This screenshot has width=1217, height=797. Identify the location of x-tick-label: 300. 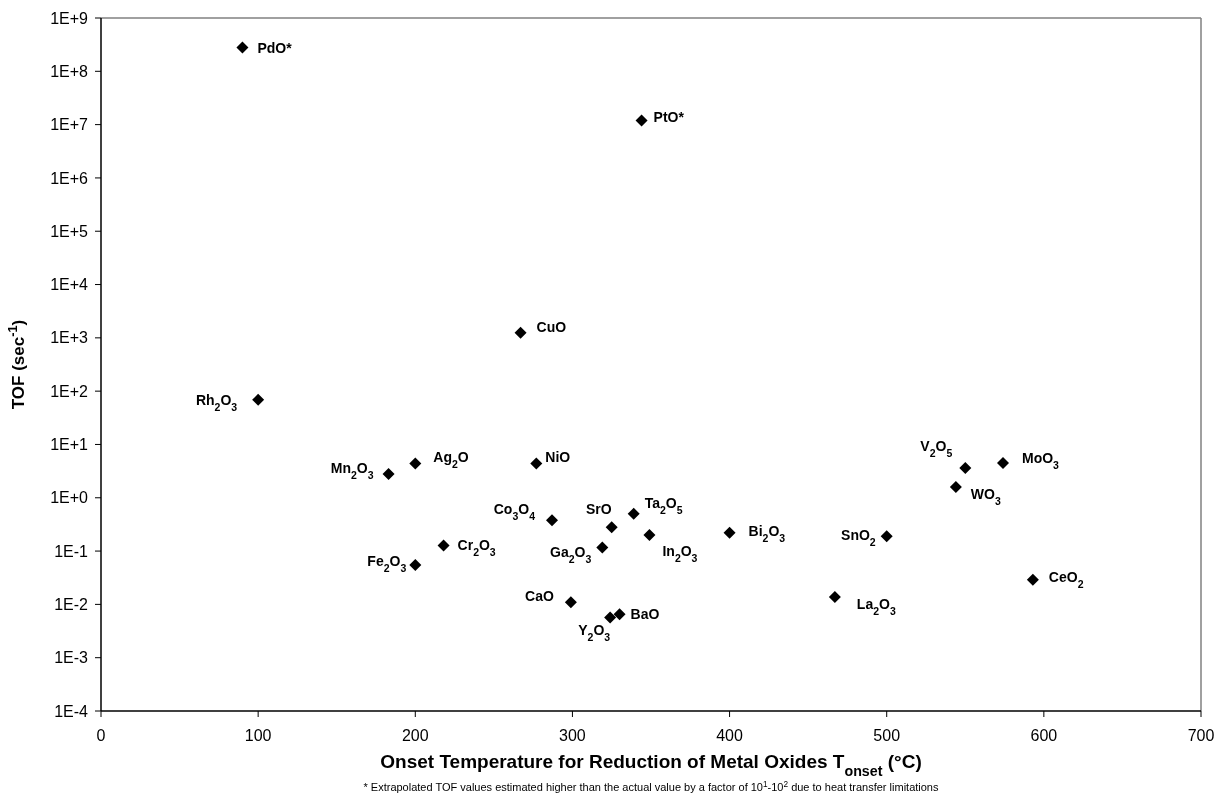
(572, 735).